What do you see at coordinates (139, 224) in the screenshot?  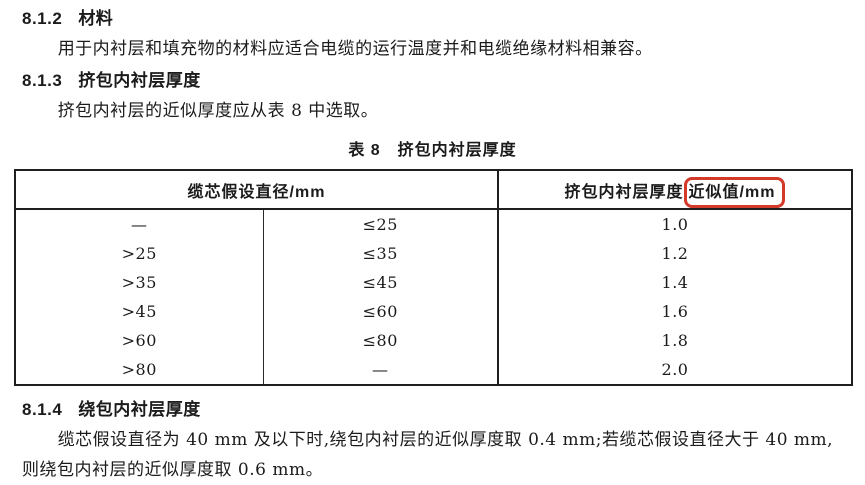 I see `cell-diameter-min: —` at bounding box center [139, 224].